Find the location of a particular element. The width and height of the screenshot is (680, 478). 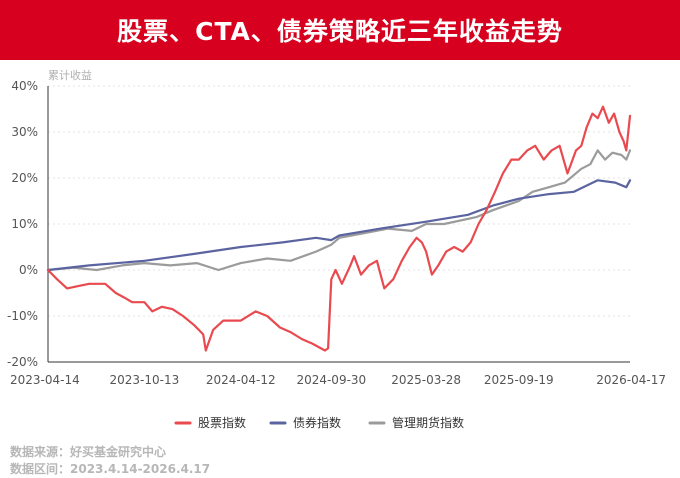

x-tick-label: 2025-03-28 is located at coordinates (426, 380).